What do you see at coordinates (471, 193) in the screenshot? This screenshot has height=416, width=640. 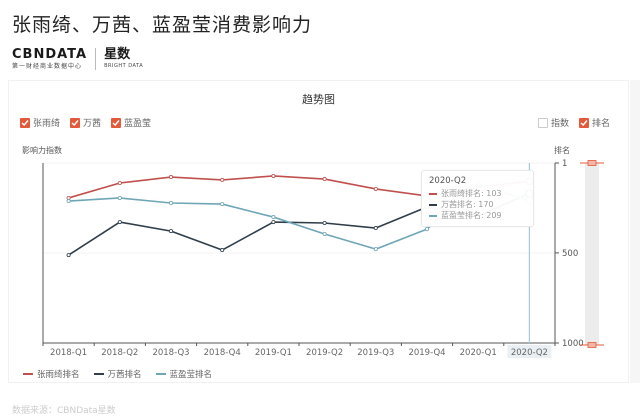 I see `tooltip-value: 张雨绮排名: 103` at bounding box center [471, 193].